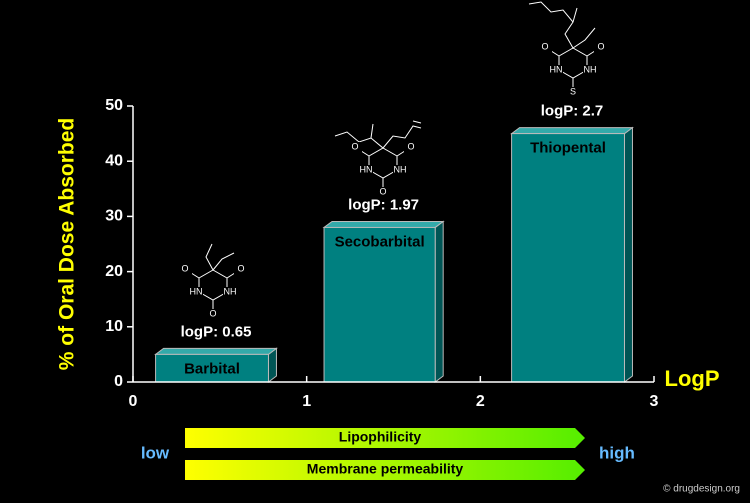  I want to click on x-tick-label: 2, so click(480, 401).